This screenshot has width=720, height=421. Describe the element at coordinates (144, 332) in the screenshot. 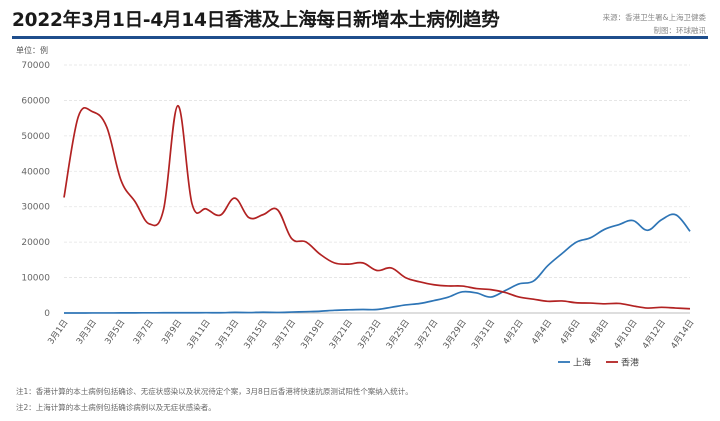

I see `x-tick-label: 3月7日` at that location.